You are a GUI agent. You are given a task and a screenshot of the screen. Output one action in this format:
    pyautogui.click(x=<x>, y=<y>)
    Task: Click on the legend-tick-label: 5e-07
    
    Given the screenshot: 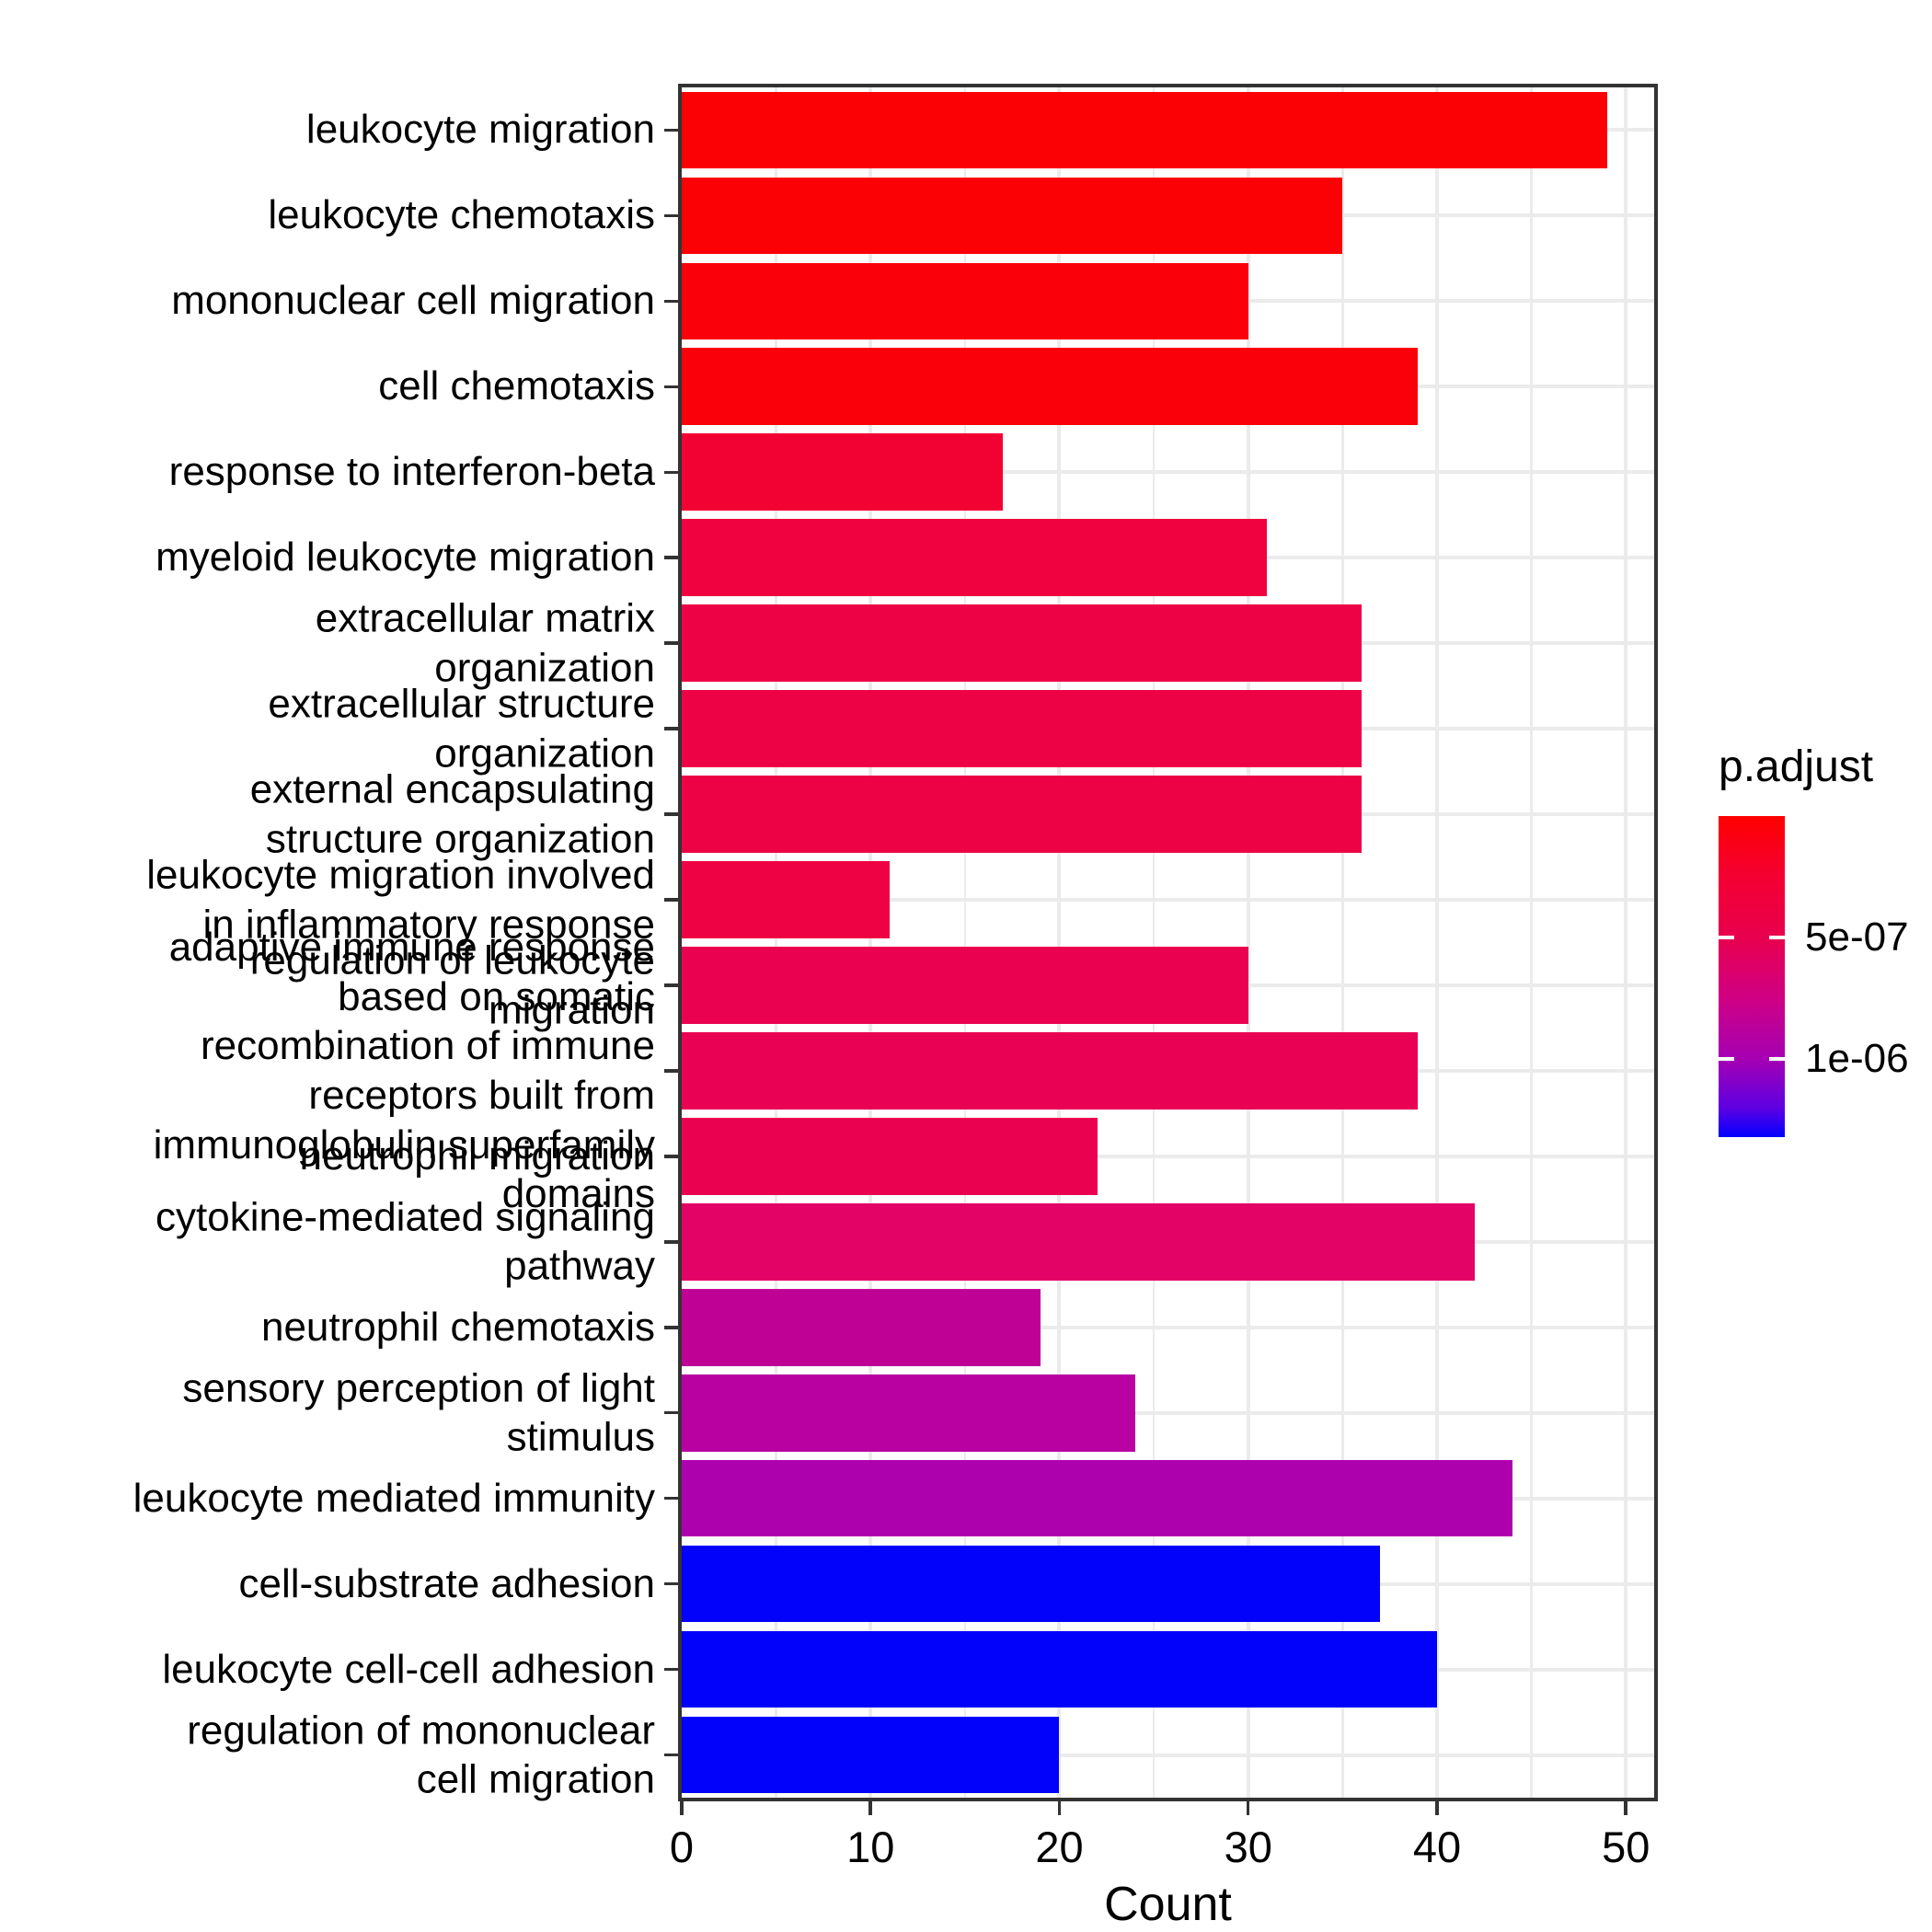 What is the action you would take?
    pyautogui.click(x=1857, y=937)
    